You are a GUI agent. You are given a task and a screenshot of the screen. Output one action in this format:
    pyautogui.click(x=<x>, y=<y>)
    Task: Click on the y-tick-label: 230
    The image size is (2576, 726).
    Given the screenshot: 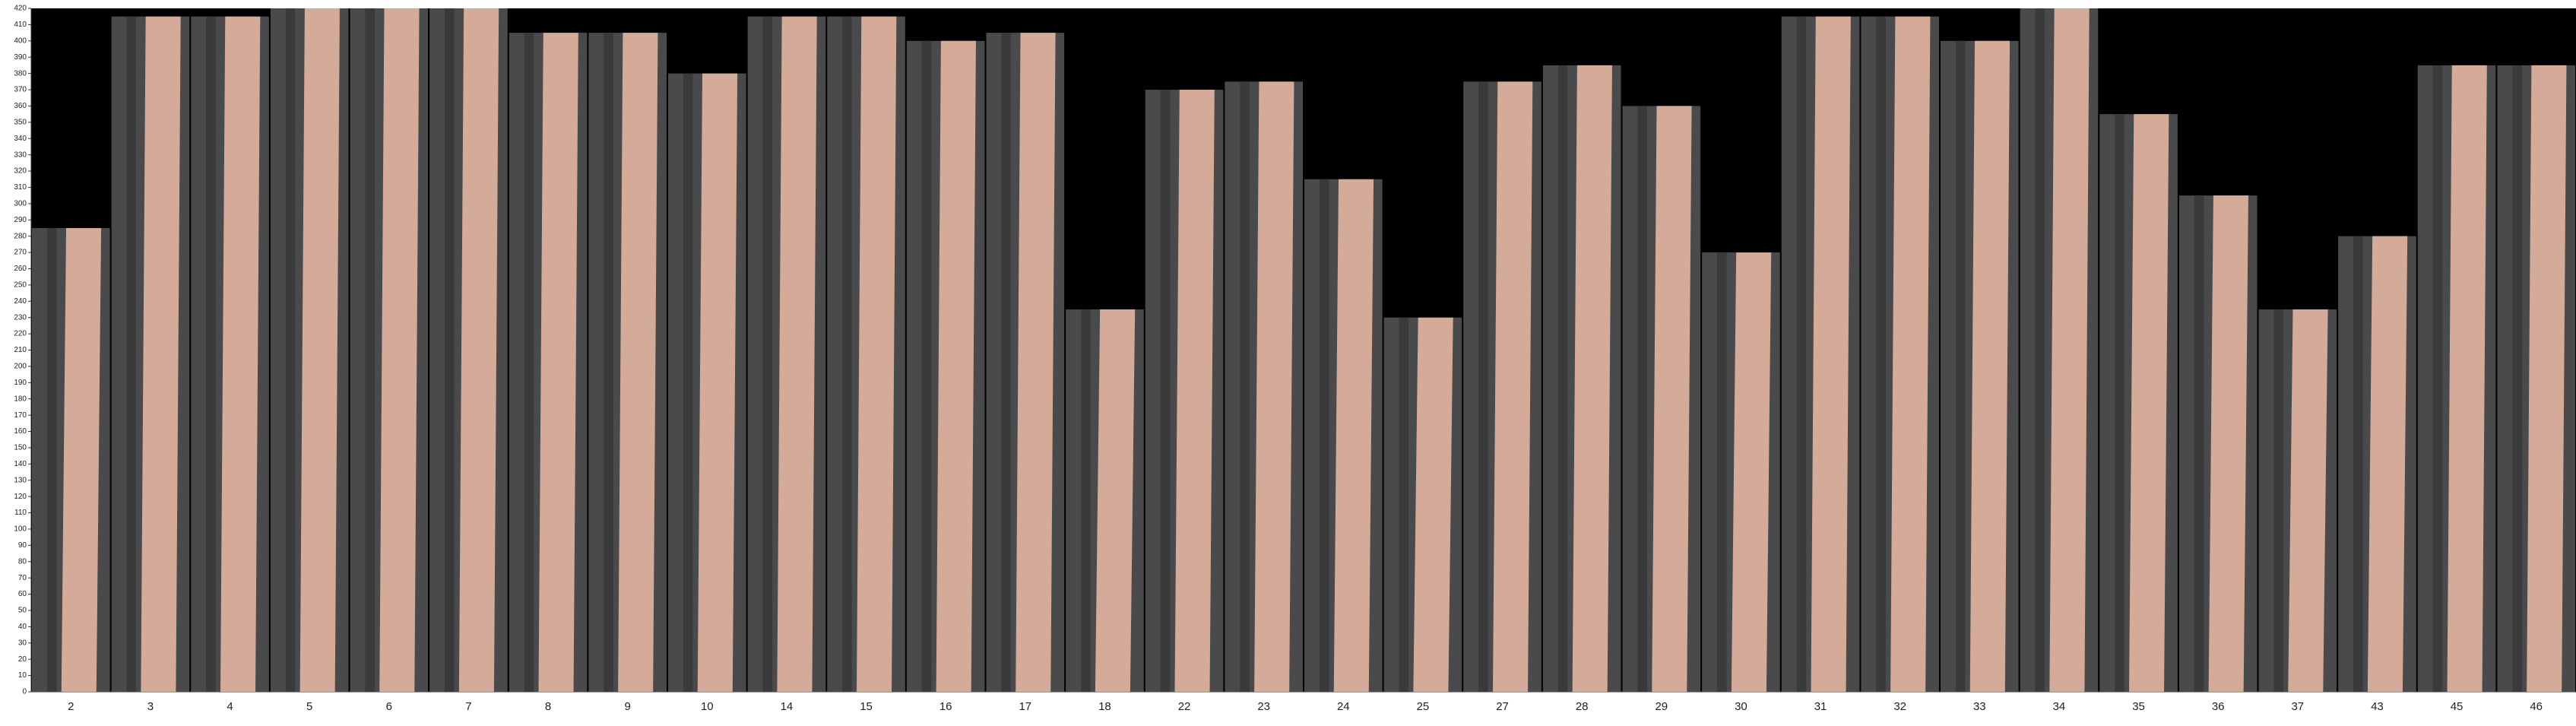 What is the action you would take?
    pyautogui.click(x=20, y=317)
    